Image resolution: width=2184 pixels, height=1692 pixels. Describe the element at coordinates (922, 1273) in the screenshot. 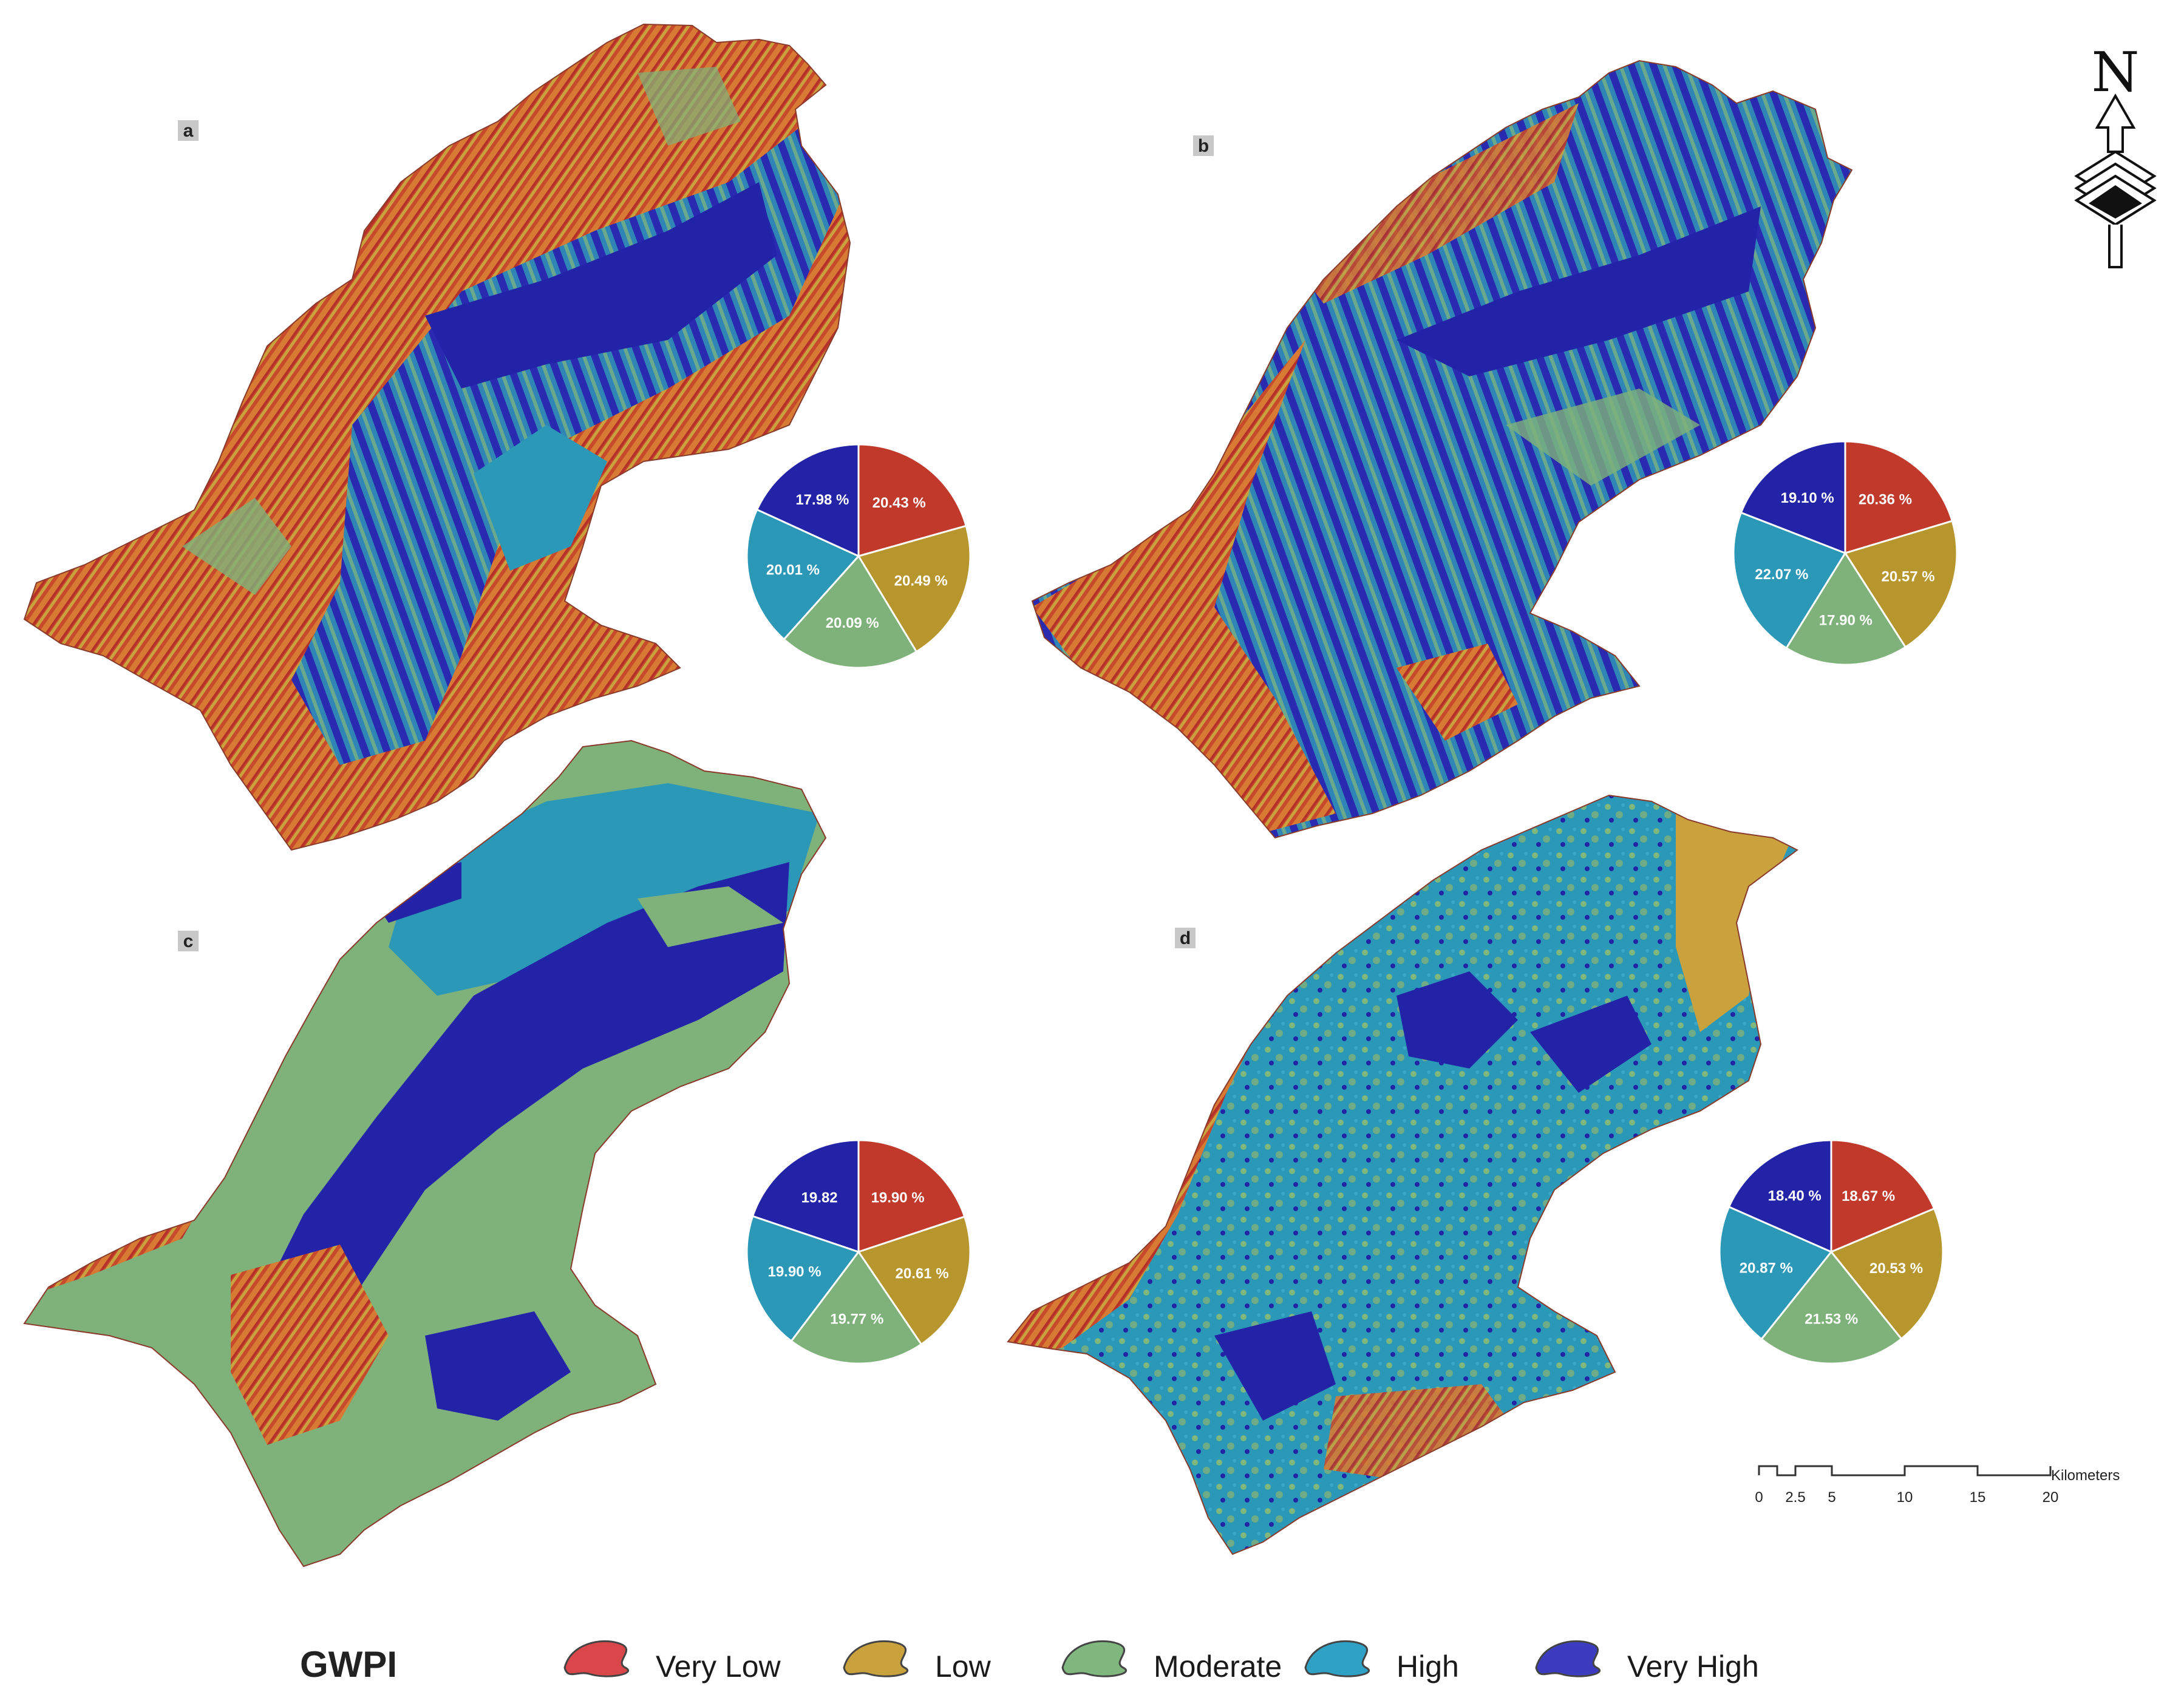

I see `pie-label-c-low: 20.61 %` at that location.